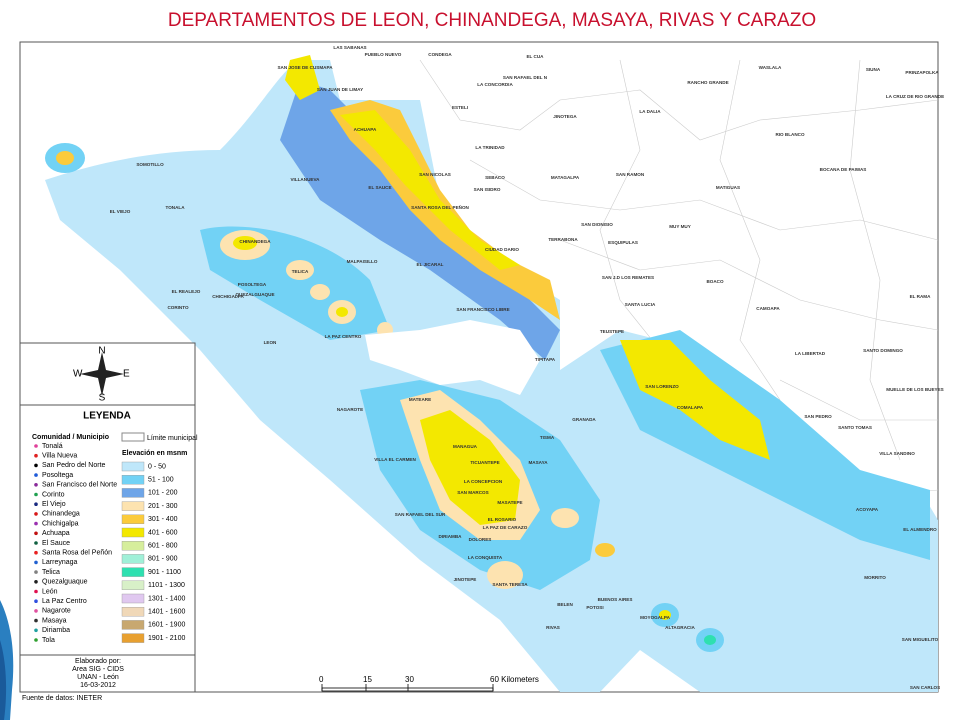  I want to click on compass-rose, so click(102, 374).